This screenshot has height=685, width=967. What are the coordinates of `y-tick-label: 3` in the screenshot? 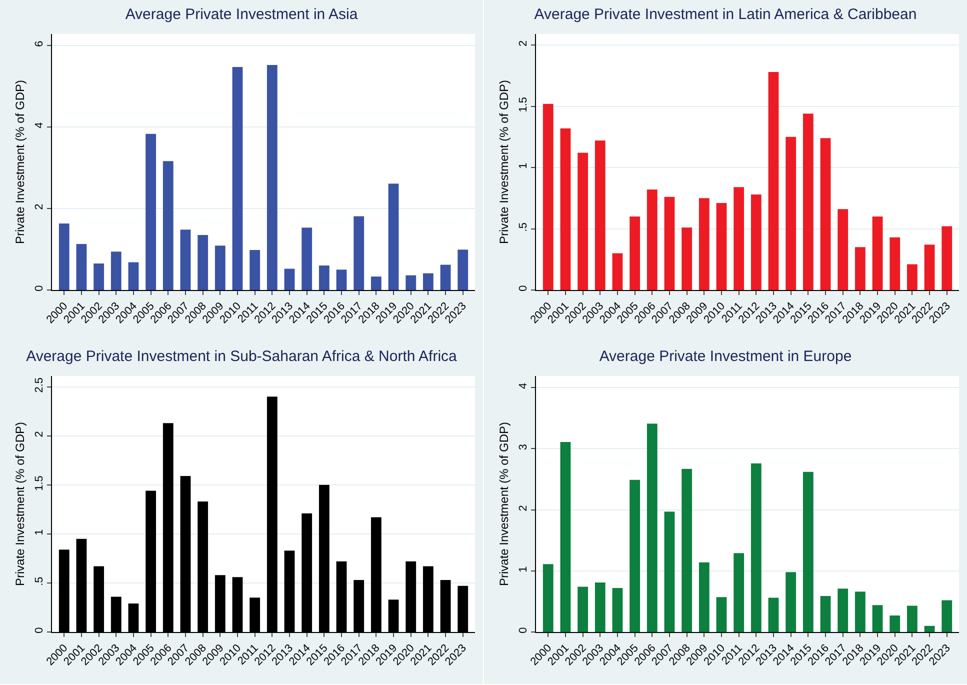 It's located at (524, 447).